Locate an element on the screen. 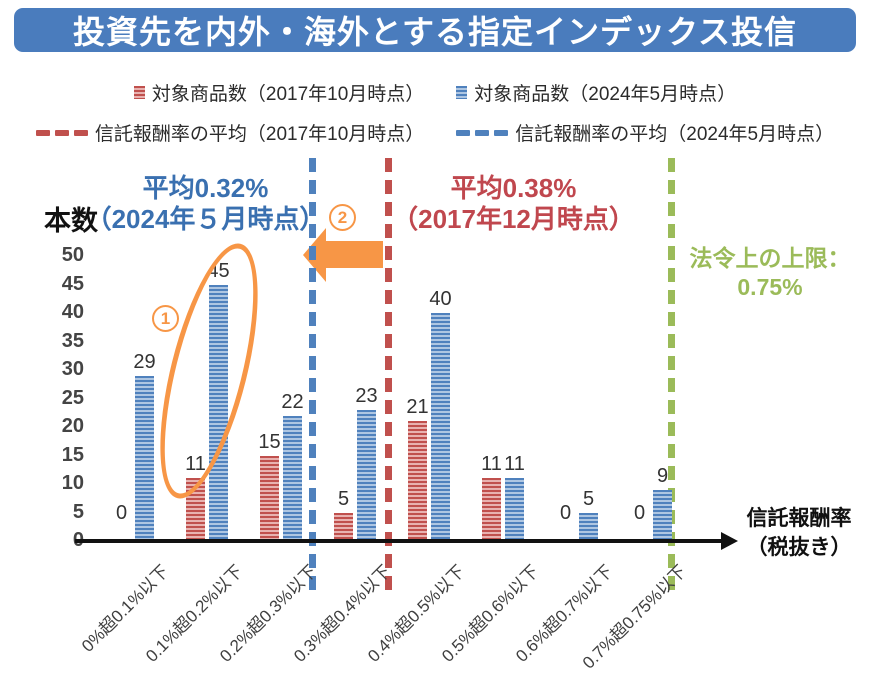 The height and width of the screenshot is (699, 870). blue-bar-legend-swatch-icon is located at coordinates (462, 92).